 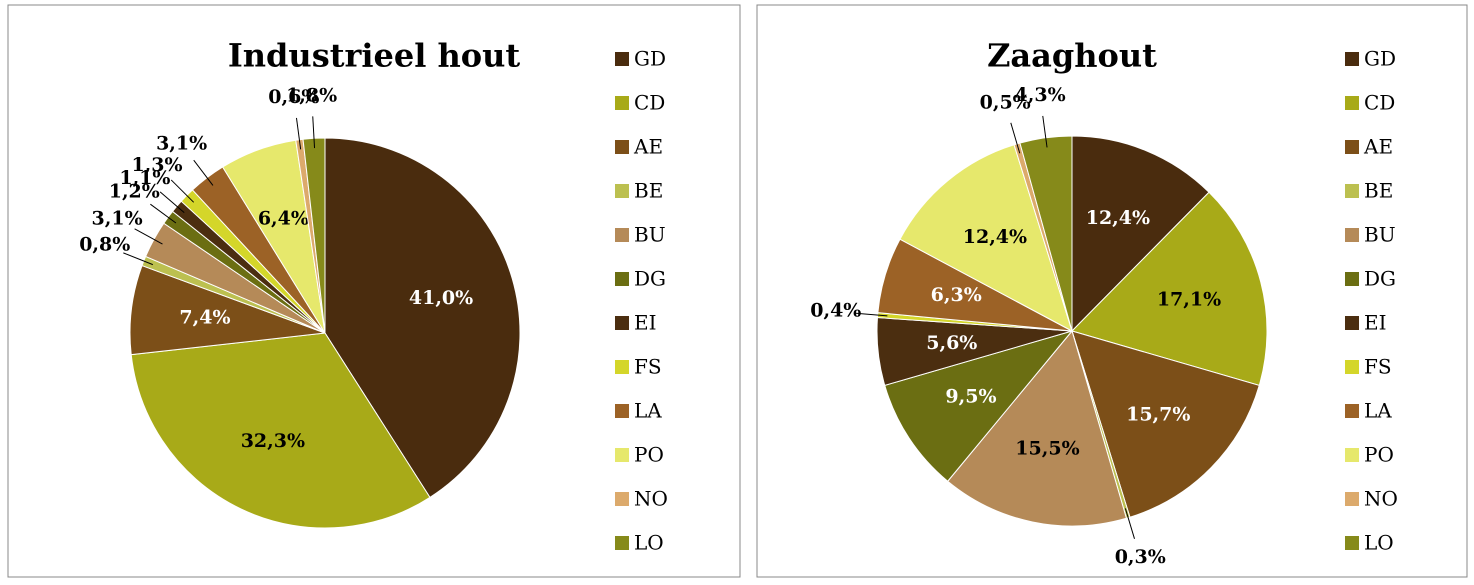 I want to click on data-label: 0,6%, so click(x=293, y=97).